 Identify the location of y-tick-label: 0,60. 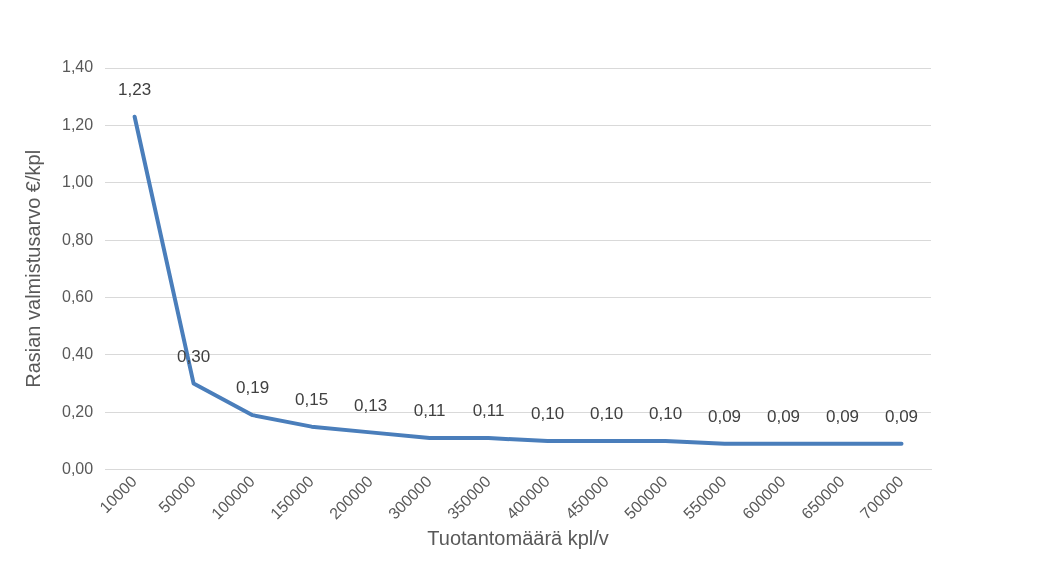
(78, 296).